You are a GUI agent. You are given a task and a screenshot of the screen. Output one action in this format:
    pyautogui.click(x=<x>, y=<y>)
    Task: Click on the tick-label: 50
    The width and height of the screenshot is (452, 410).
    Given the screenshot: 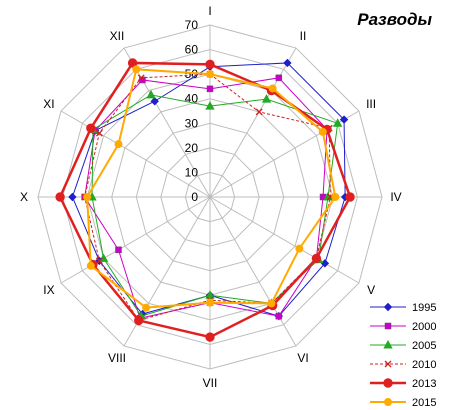 What is the action you would take?
    pyautogui.click(x=192, y=74)
    